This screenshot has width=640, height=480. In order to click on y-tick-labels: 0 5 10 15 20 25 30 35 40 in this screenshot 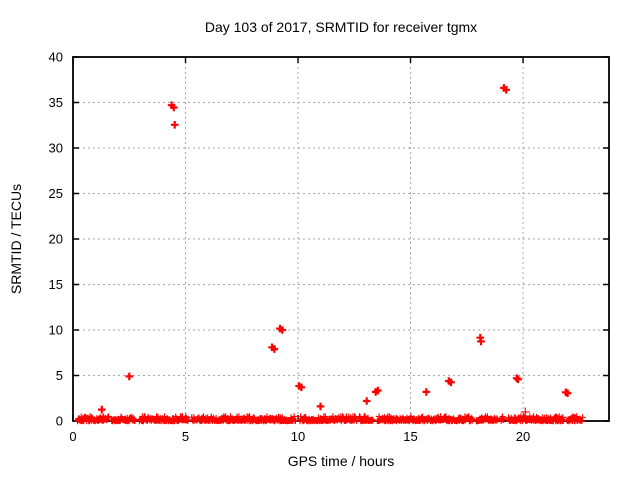, I will do `click(56, 239)`.